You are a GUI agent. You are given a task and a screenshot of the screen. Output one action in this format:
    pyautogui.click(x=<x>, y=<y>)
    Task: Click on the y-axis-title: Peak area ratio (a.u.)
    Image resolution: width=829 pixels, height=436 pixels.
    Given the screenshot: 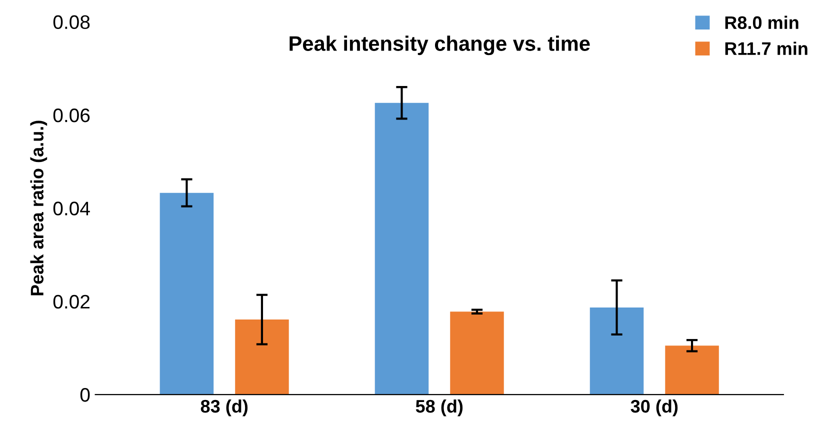 What is the action you would take?
    pyautogui.click(x=39, y=208)
    